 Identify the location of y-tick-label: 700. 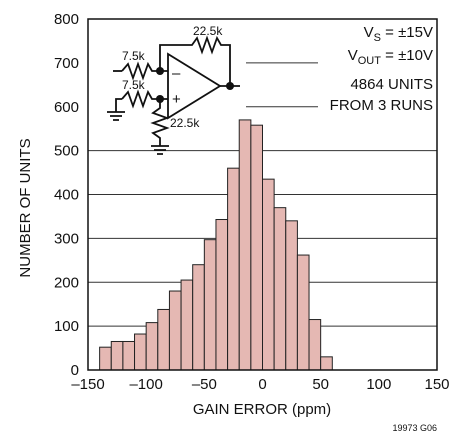
(66, 63).